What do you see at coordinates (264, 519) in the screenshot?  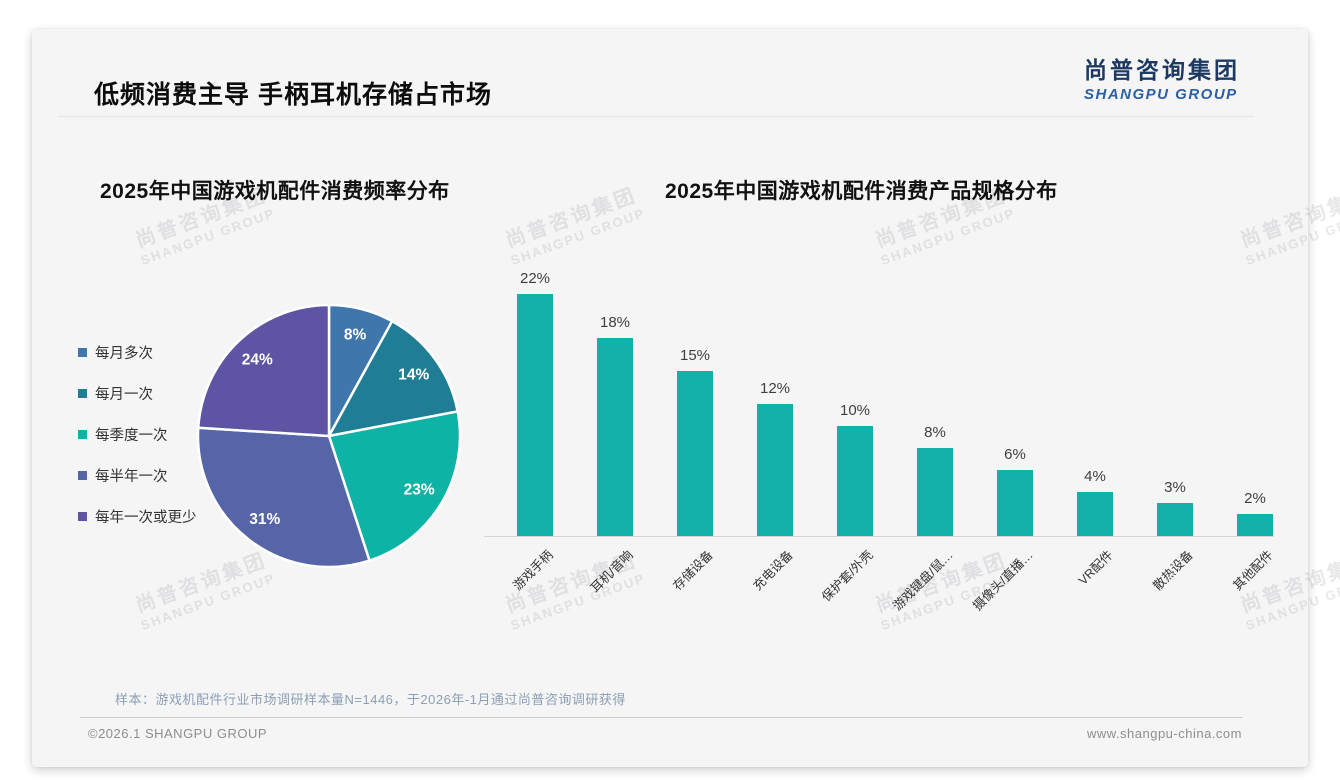 I see `pie-slice-label: 31%` at bounding box center [264, 519].